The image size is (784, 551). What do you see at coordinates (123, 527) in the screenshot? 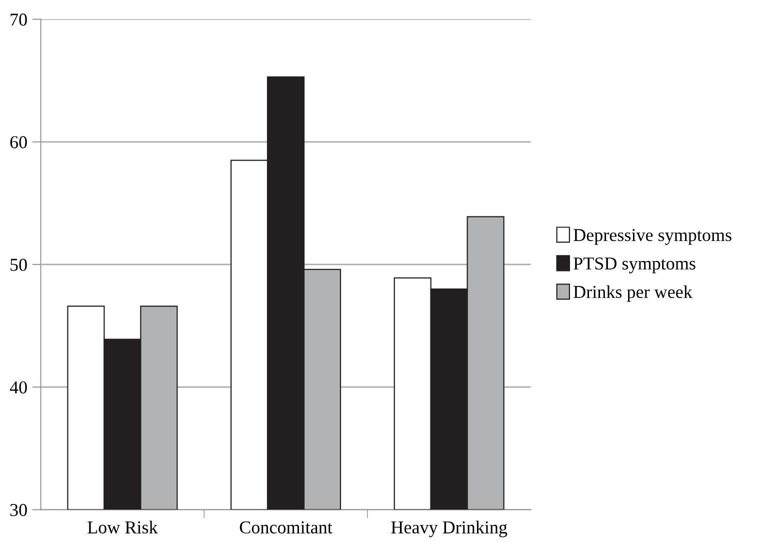
I see `x-tick-label: Low Risk` at bounding box center [123, 527].